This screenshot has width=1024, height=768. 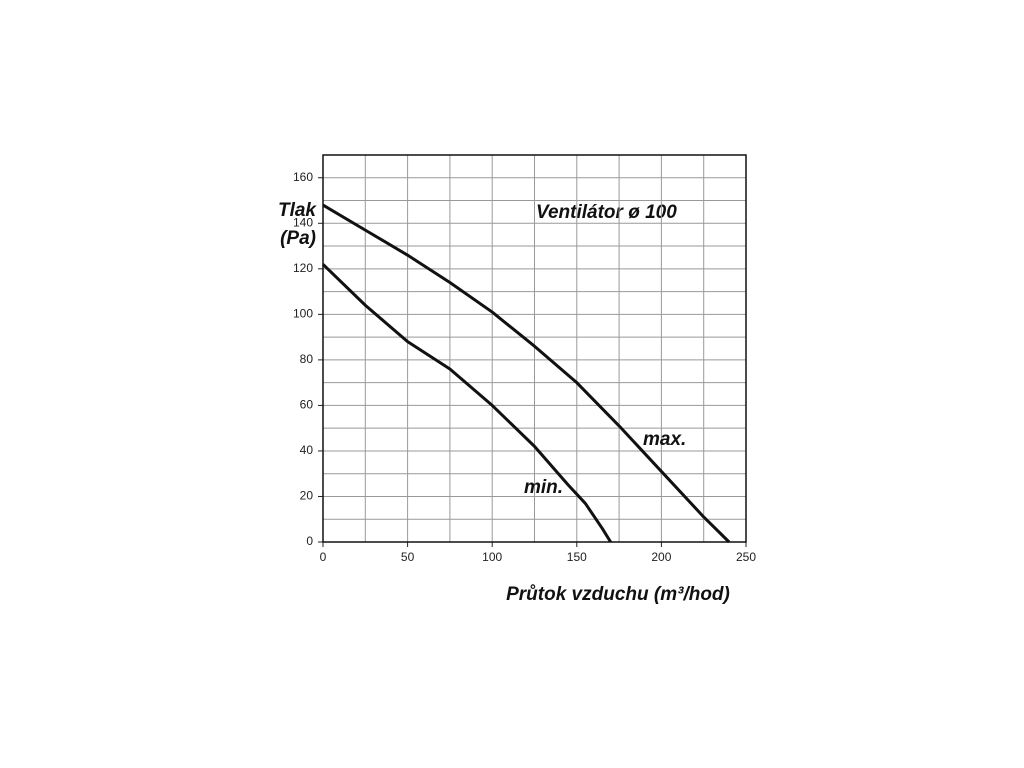 I want to click on y-tick-label: 100, so click(x=303, y=314).